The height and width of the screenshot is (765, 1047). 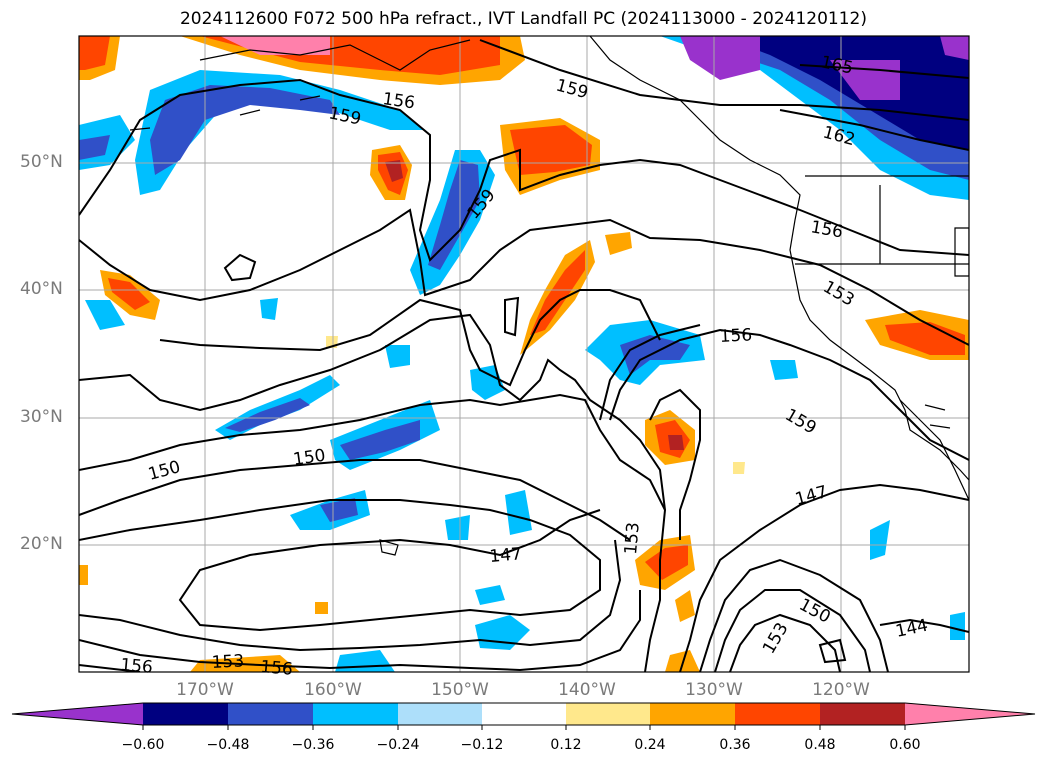 What do you see at coordinates (41, 289) in the screenshot?
I see `lat-label: 40°N` at bounding box center [41, 289].